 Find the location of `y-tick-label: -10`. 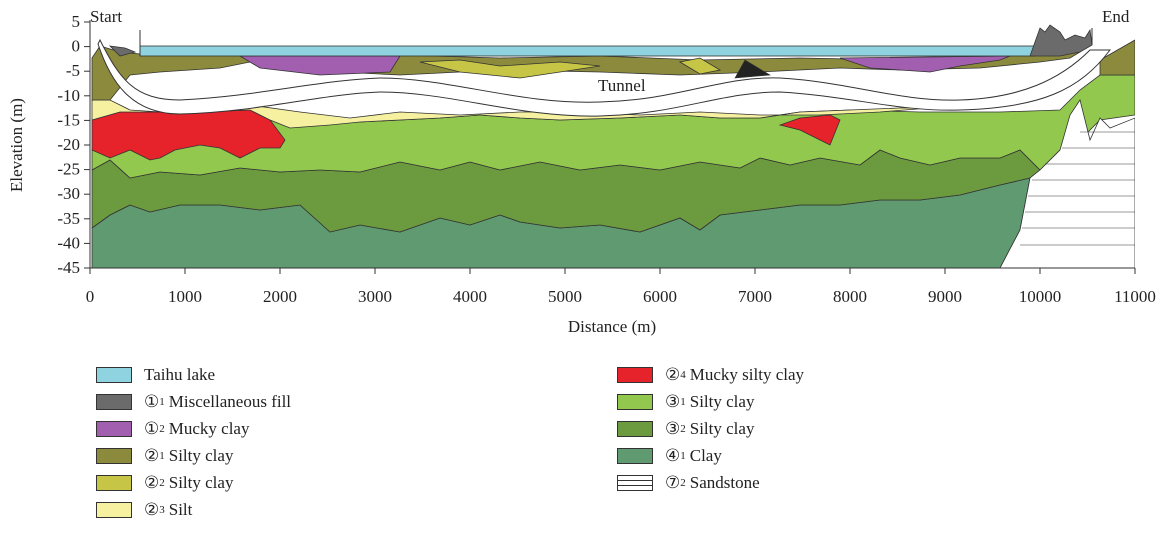

y-tick-label: -10 is located at coordinates (68, 95).